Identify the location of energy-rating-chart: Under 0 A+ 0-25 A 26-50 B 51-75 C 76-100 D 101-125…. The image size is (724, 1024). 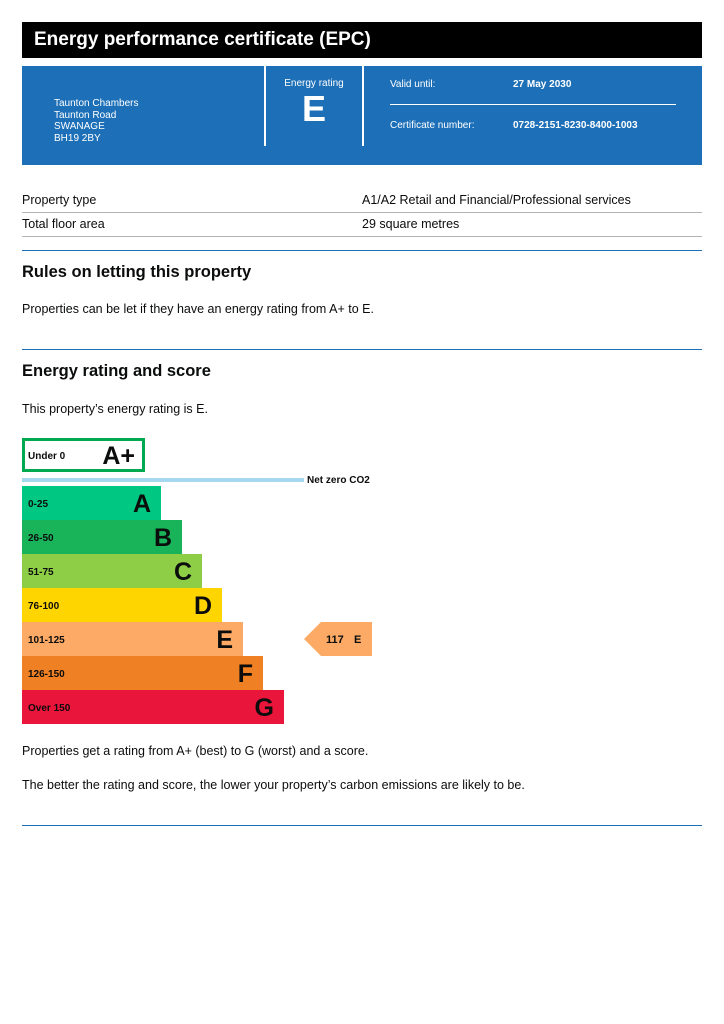
(197, 581).